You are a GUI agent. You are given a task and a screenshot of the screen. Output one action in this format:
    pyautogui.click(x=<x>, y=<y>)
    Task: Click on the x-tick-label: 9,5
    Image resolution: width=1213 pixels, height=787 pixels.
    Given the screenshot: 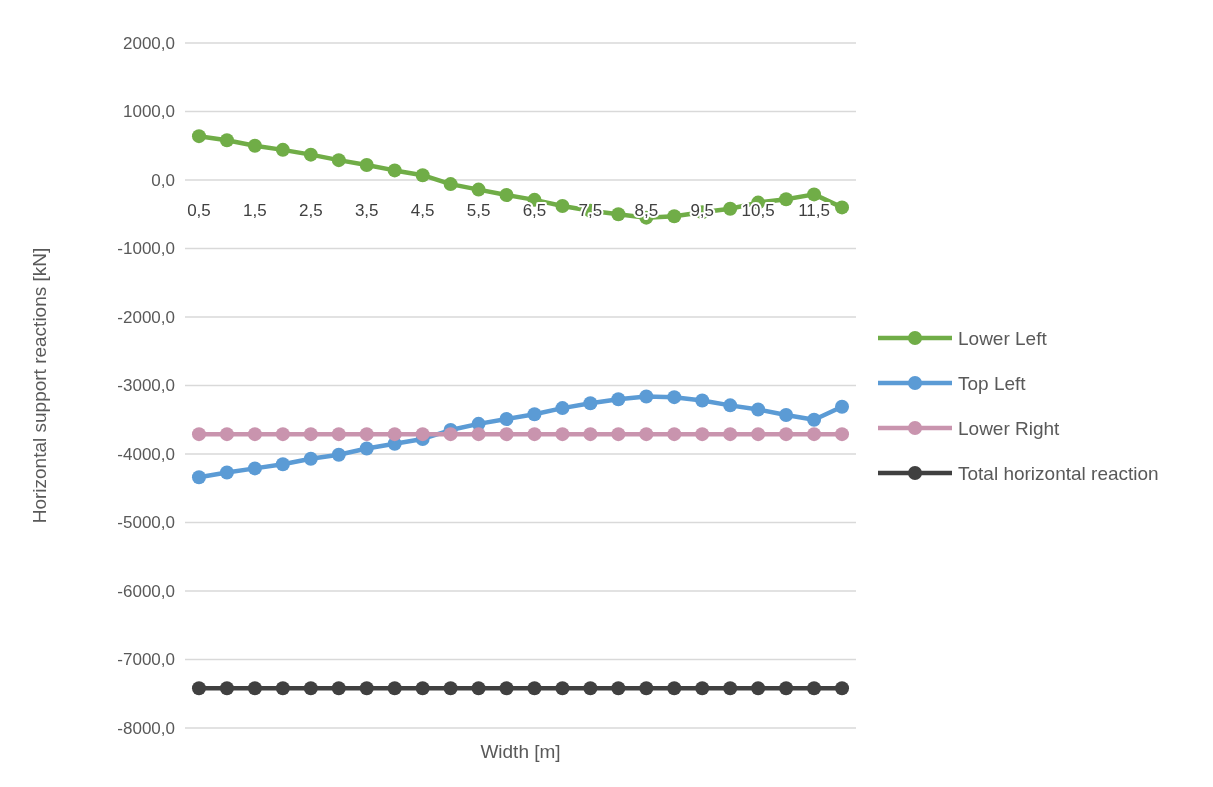 What is the action you would take?
    pyautogui.click(x=702, y=210)
    